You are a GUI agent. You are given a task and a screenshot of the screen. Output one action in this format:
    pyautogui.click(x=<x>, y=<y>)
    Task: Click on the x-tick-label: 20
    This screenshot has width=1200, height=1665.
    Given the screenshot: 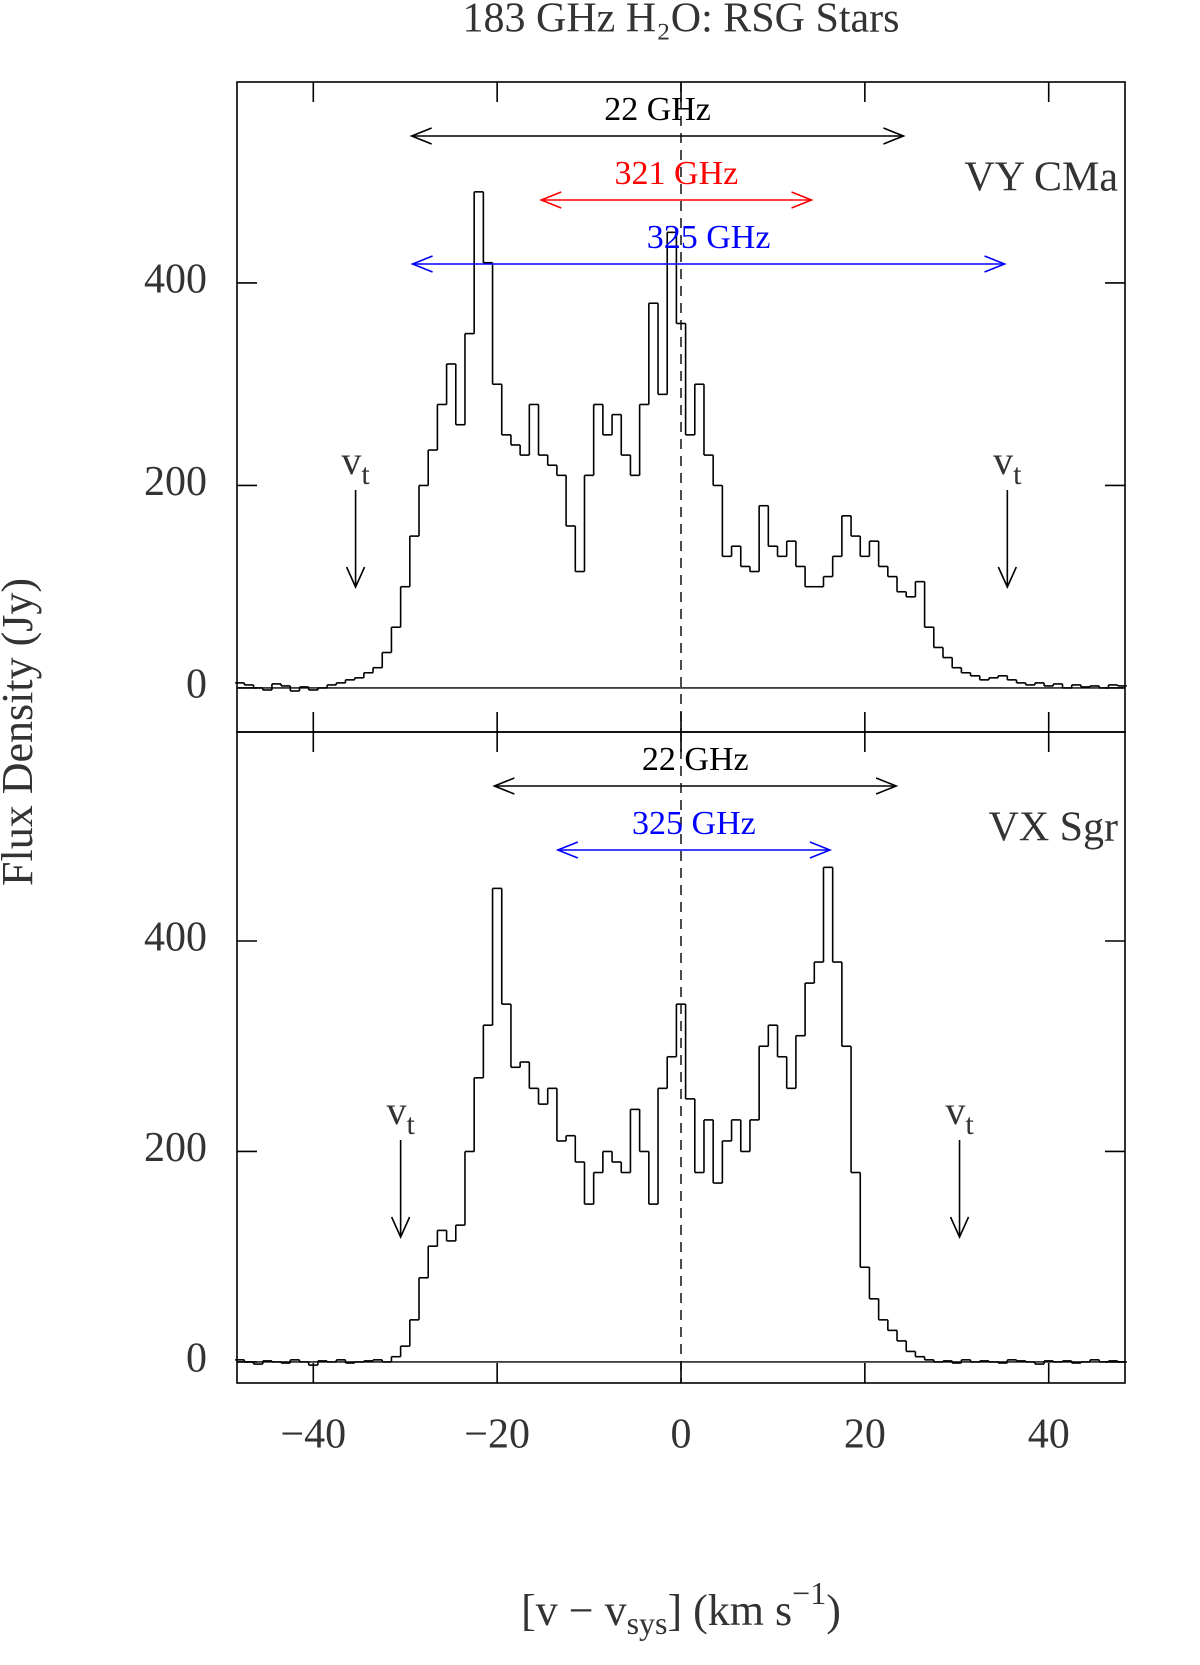 What is the action you would take?
    pyautogui.click(x=865, y=1435)
    